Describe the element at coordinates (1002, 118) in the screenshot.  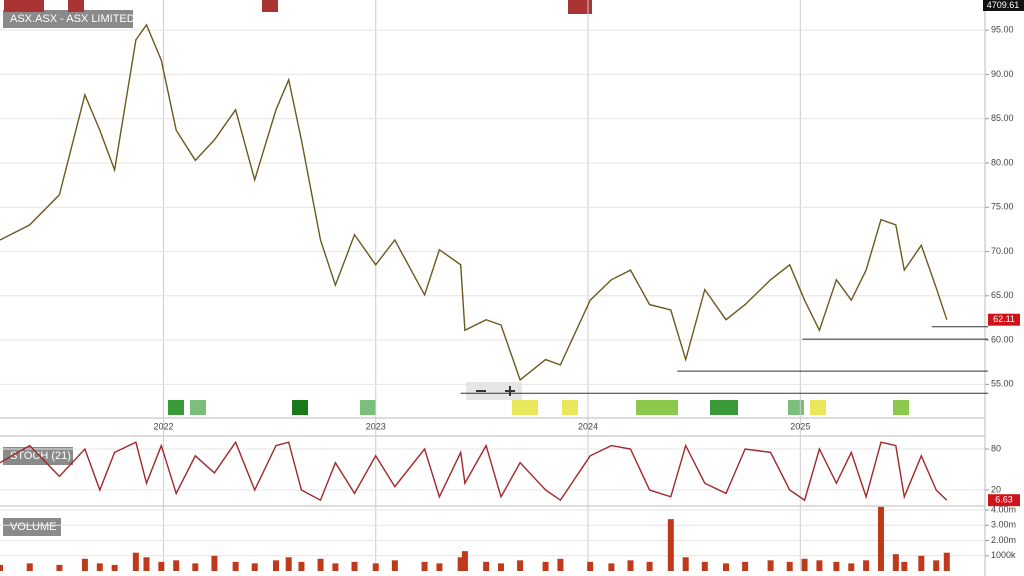
I see `y-tick-label: 85.00` at that location.